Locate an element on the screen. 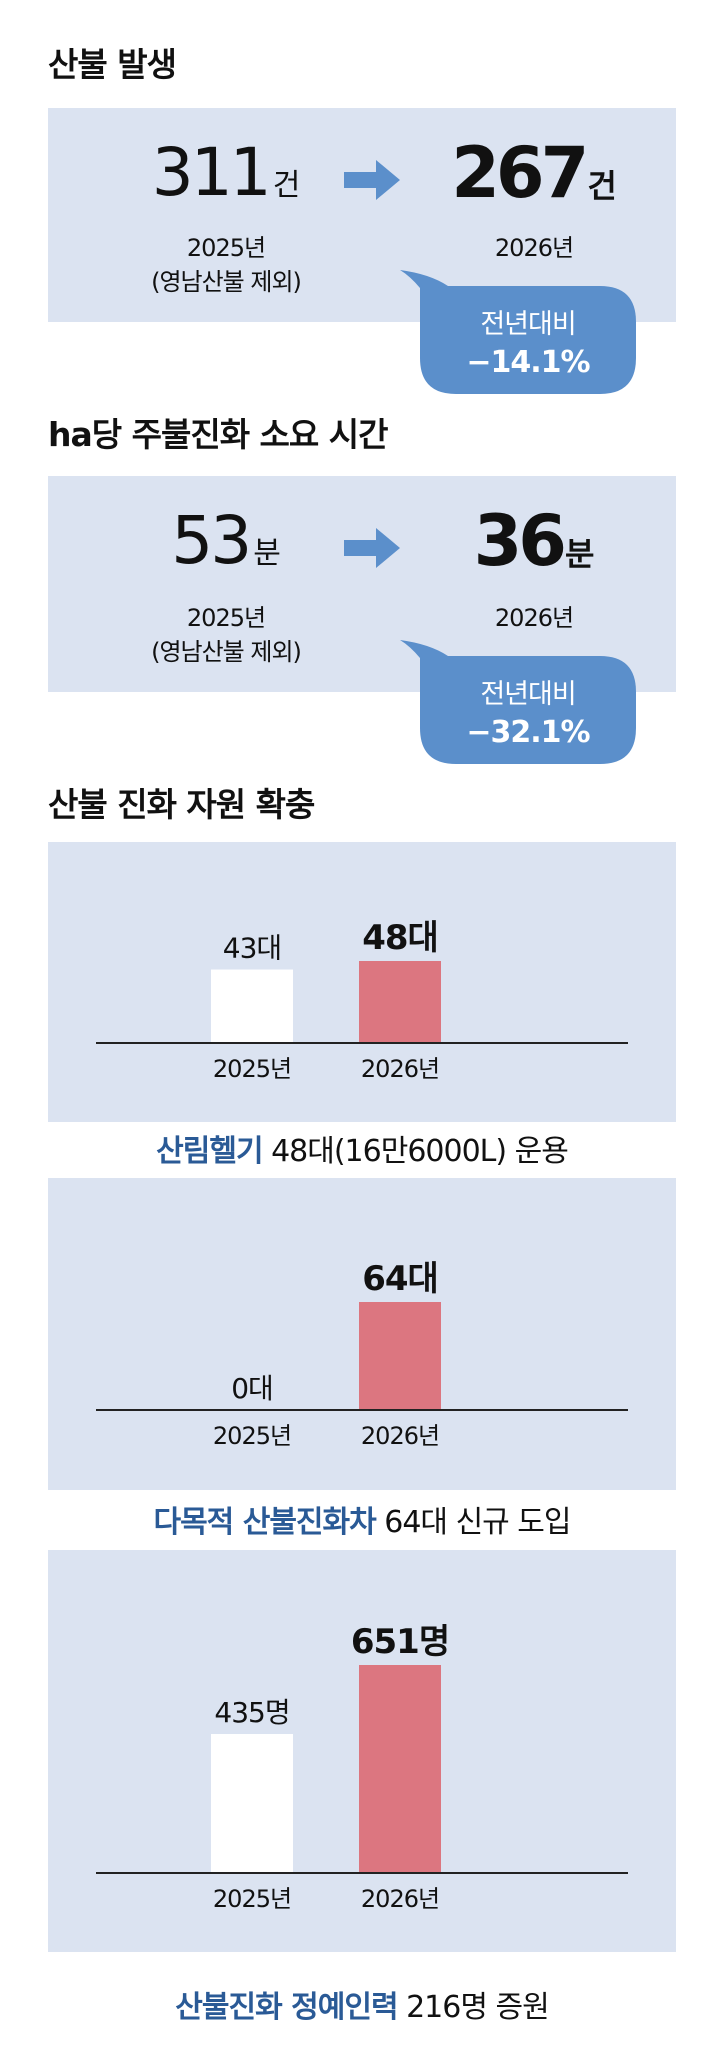 The height and width of the screenshot is (2059, 720). fire-truck-caption: 다목적 산불진화차 64대 신규 도입 is located at coordinates (362, 1519).